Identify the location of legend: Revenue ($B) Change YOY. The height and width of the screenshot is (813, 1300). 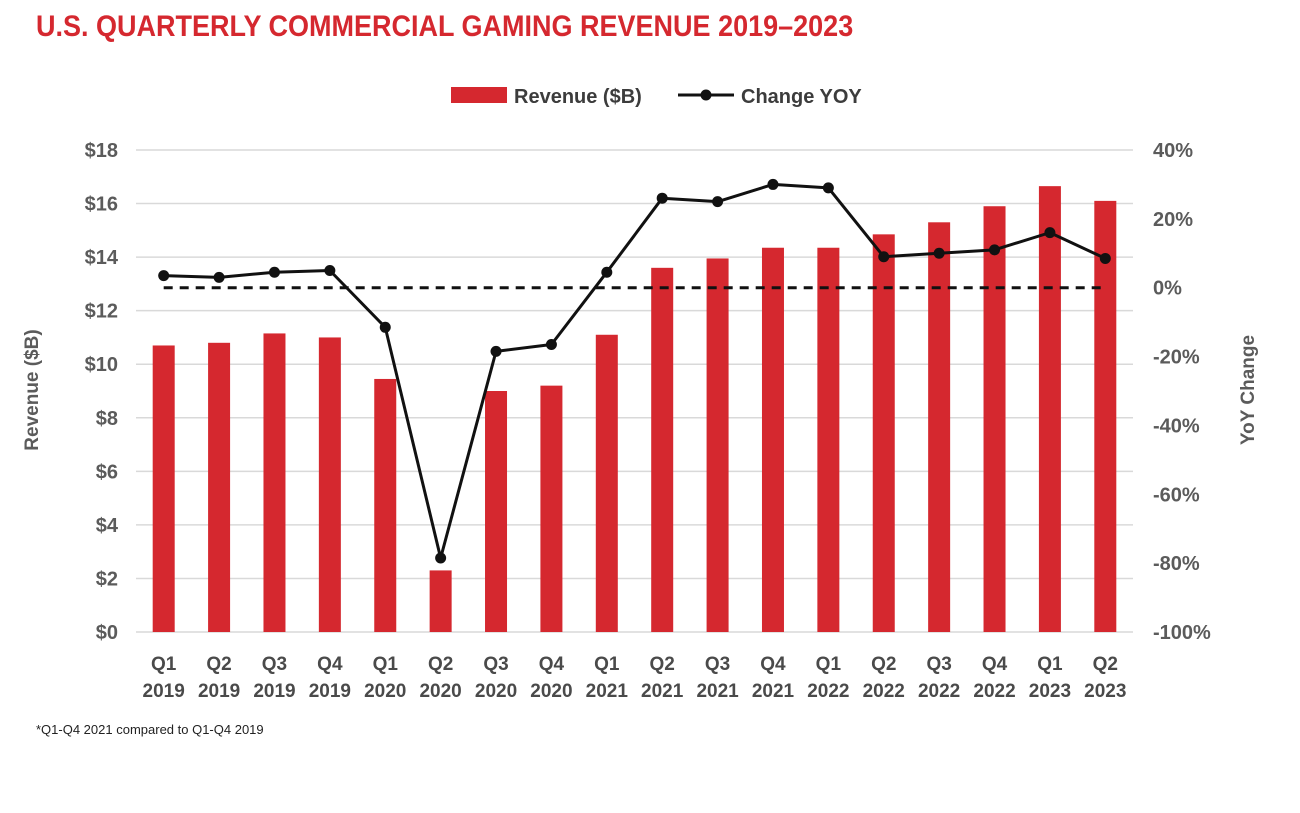
(656, 97).